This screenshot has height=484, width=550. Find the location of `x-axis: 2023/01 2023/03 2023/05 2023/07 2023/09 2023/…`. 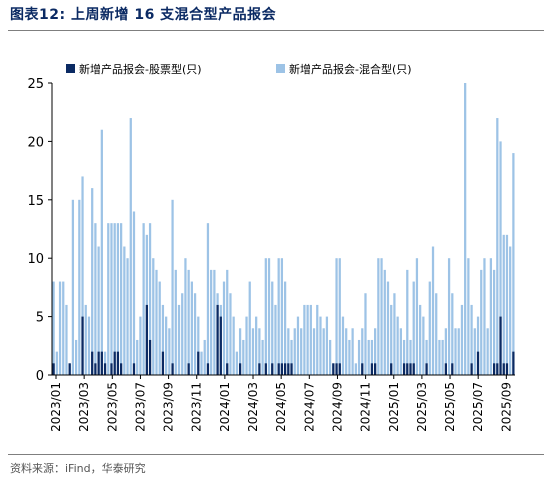

x-axis: 2023/01 2023/03 2023/05 2023/07 2023/09 2023/… is located at coordinates (282, 403).